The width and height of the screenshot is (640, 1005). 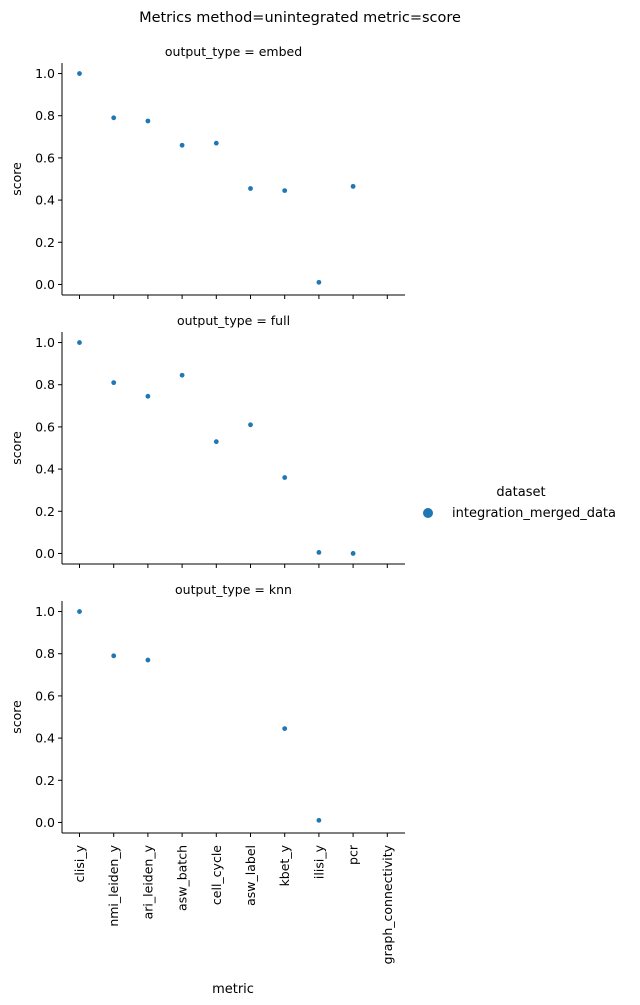 What do you see at coordinates (233, 51) in the screenshot?
I see `panel-title: output_type = embed` at bounding box center [233, 51].